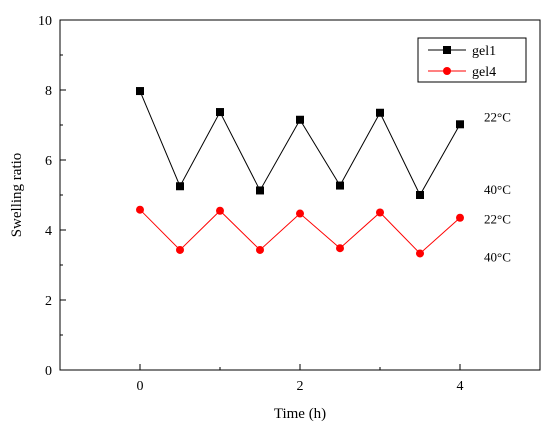 The height and width of the screenshot is (429, 550). What do you see at coordinates (300, 386) in the screenshot?
I see `x-tick-label: 2` at bounding box center [300, 386].